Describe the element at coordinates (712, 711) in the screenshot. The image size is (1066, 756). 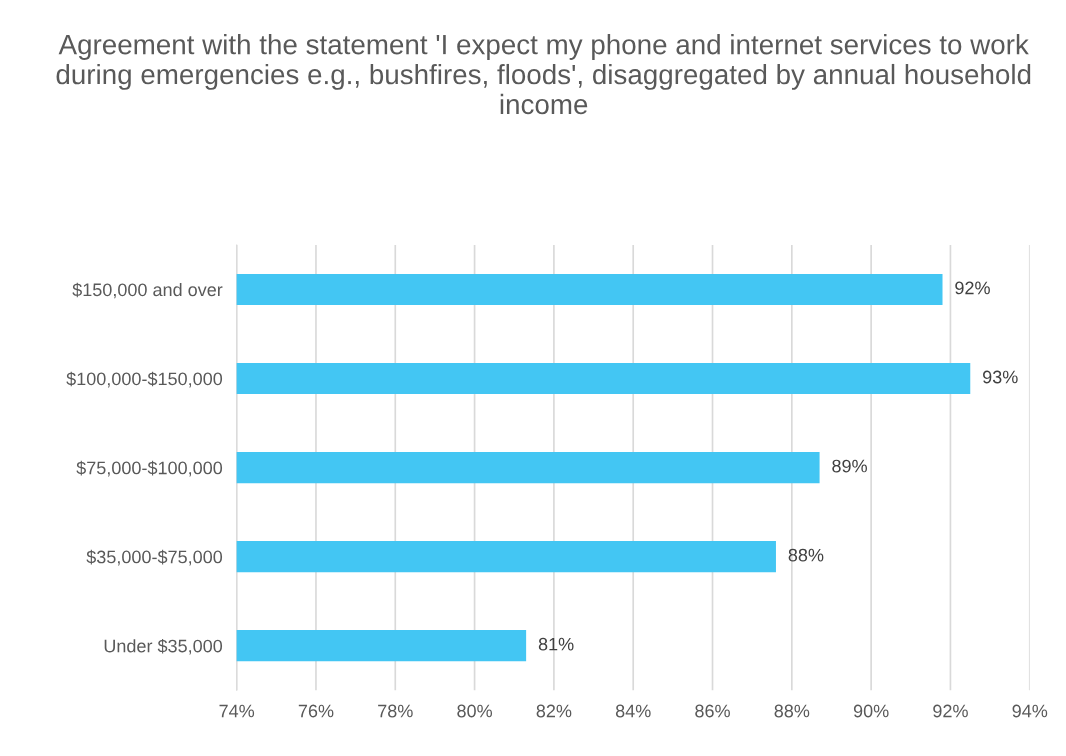
I see `x-tick-label: 86%` at that location.